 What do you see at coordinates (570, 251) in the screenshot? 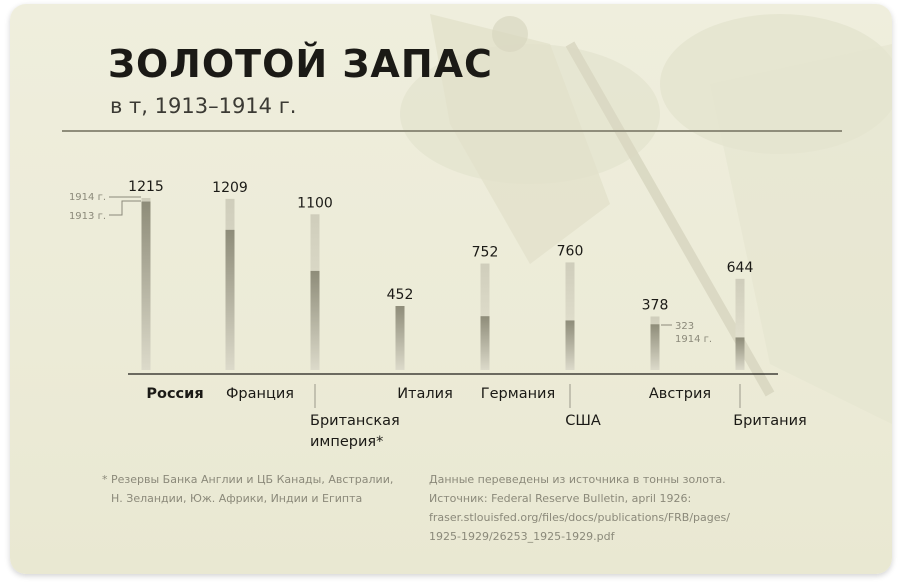
I see `value-label: 760` at bounding box center [570, 251].